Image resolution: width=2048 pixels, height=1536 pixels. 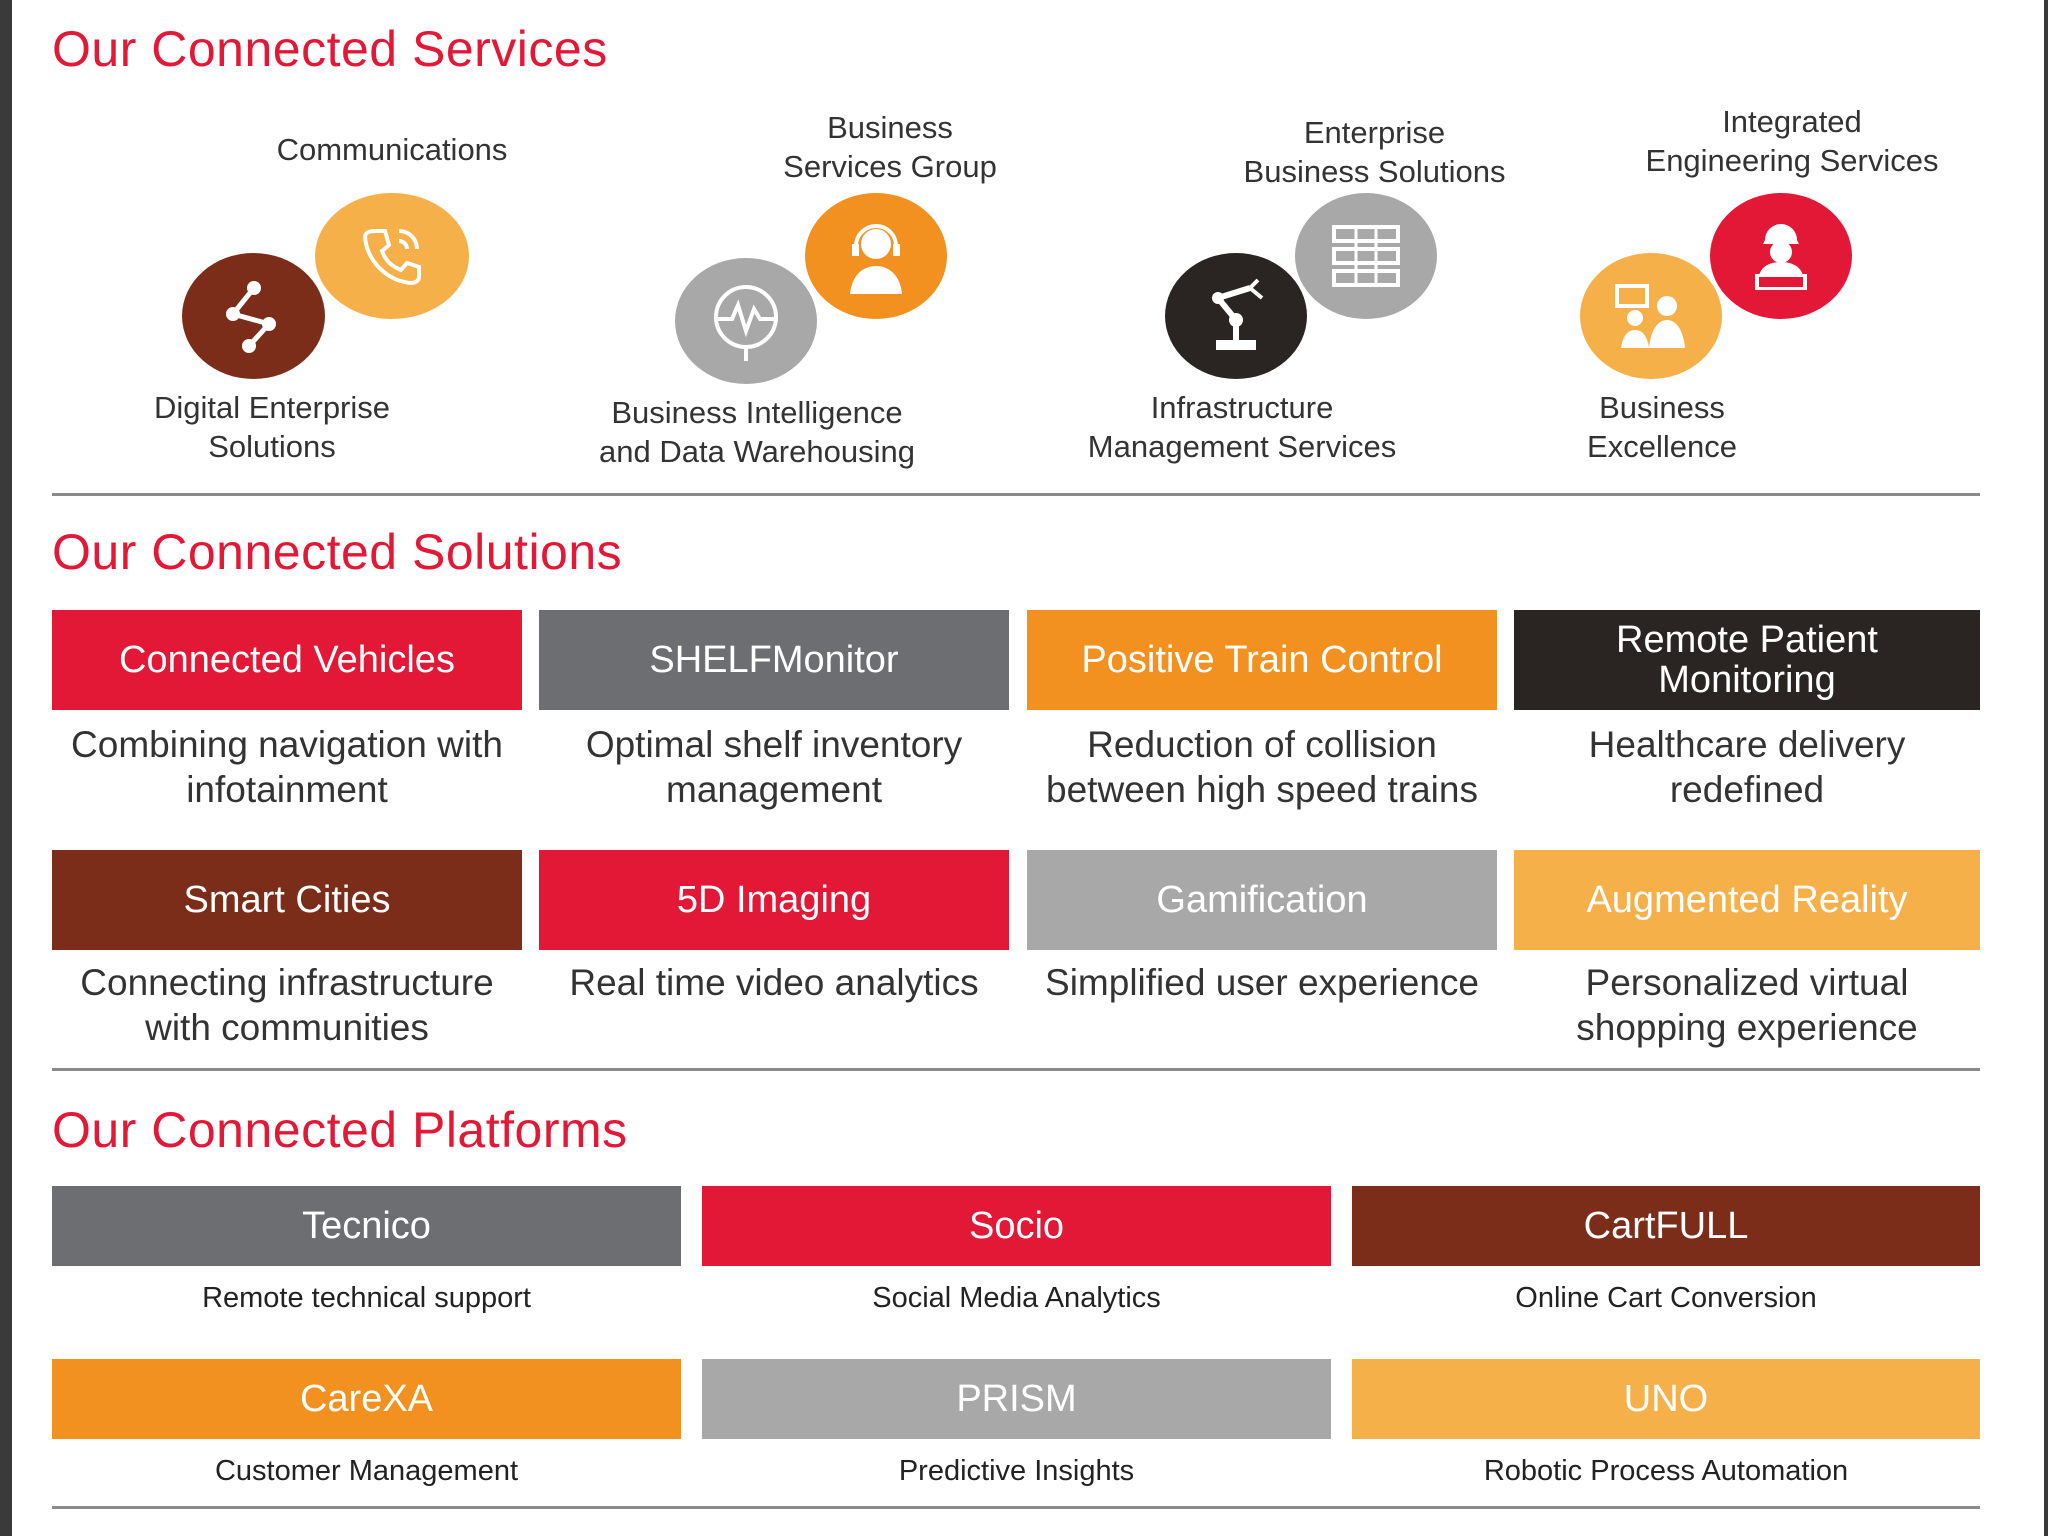 What do you see at coordinates (876, 256) in the screenshot?
I see `headset-agent-icon` at bounding box center [876, 256].